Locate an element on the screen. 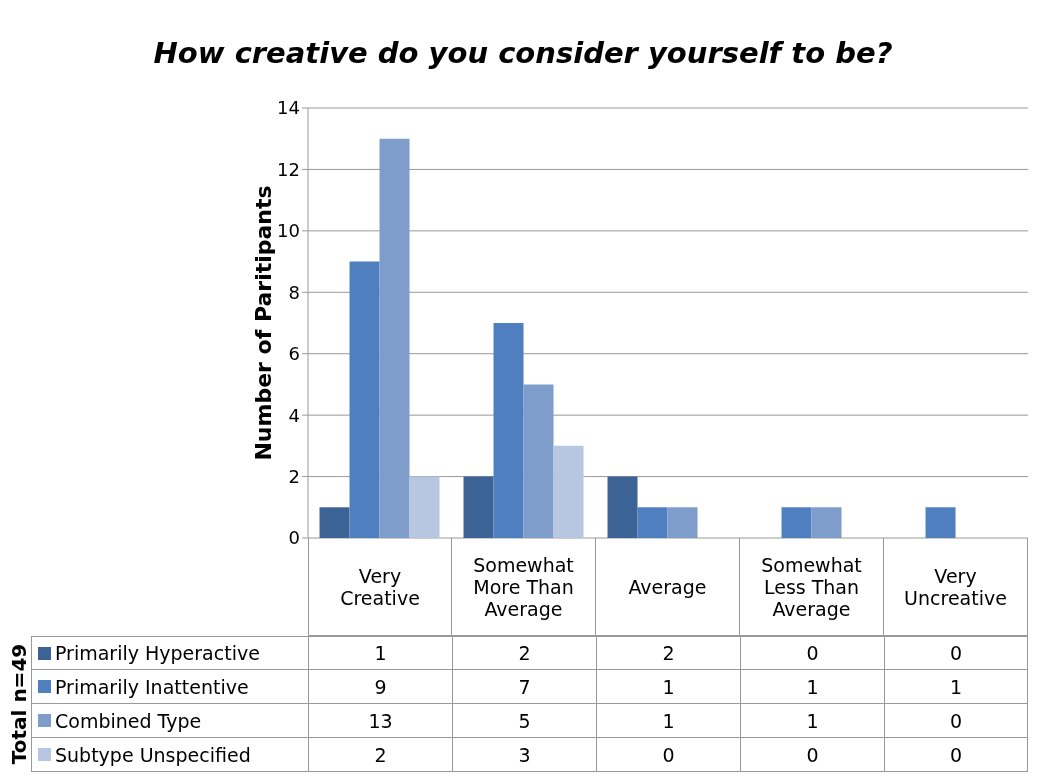 The height and width of the screenshot is (780, 1046). data-label: 7 is located at coordinates (524, 687).